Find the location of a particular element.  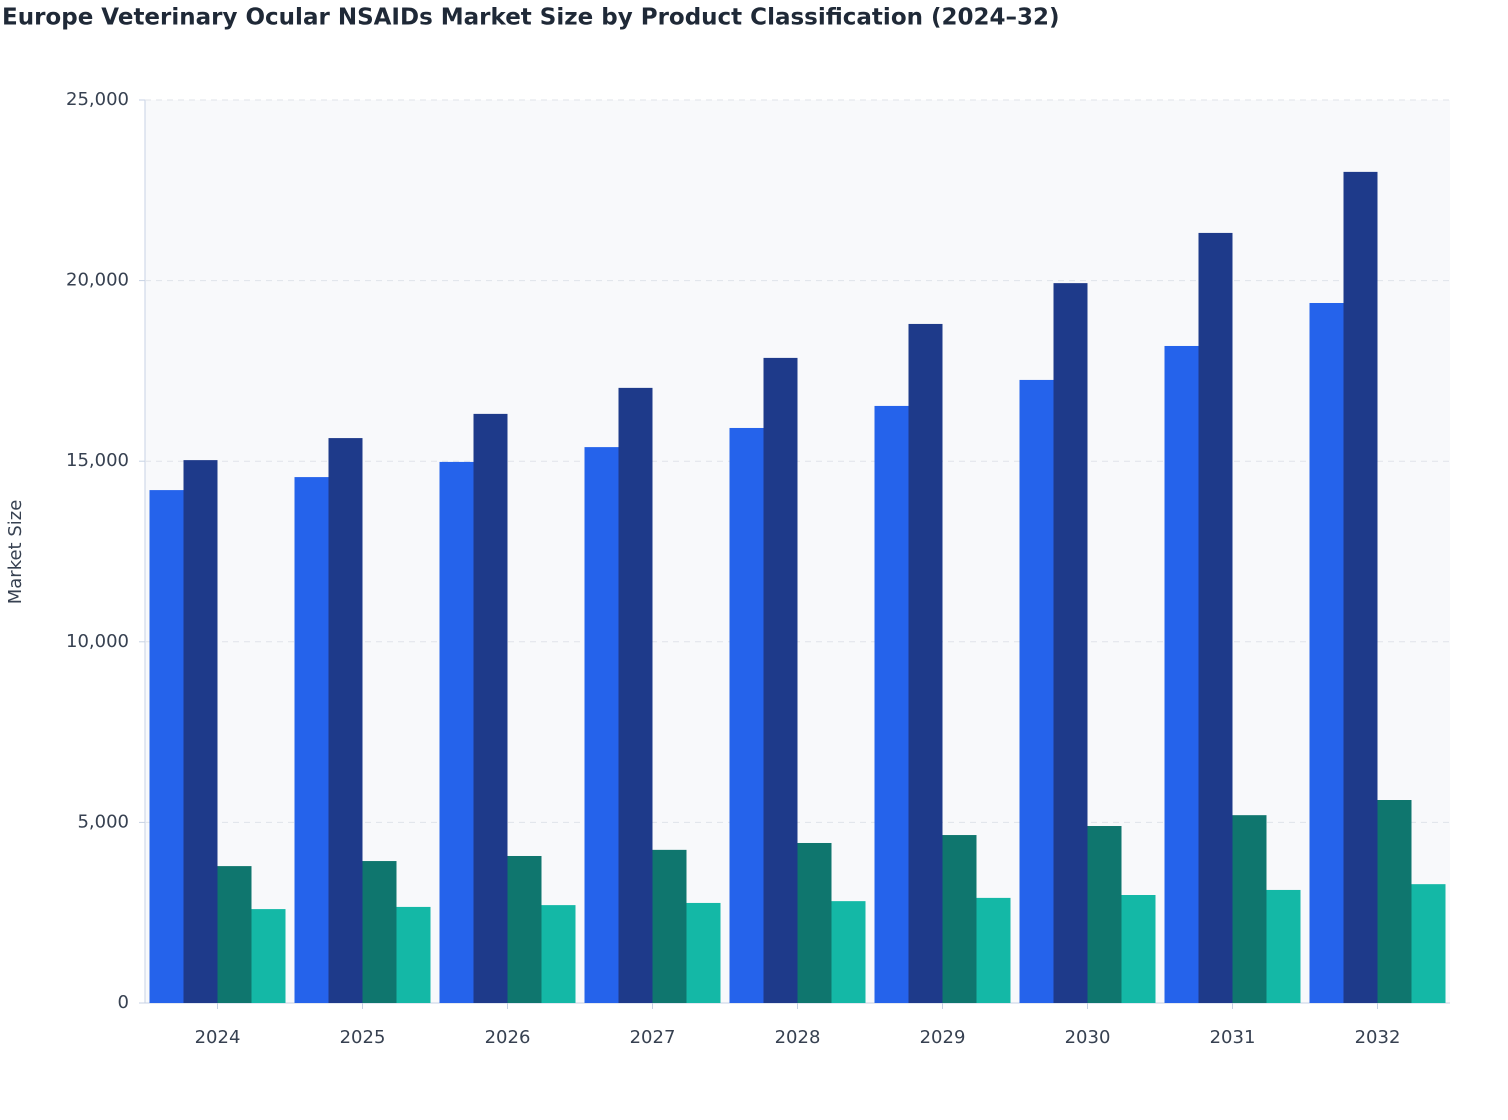

x-tick-label: 2027 is located at coordinates (653, 1037).